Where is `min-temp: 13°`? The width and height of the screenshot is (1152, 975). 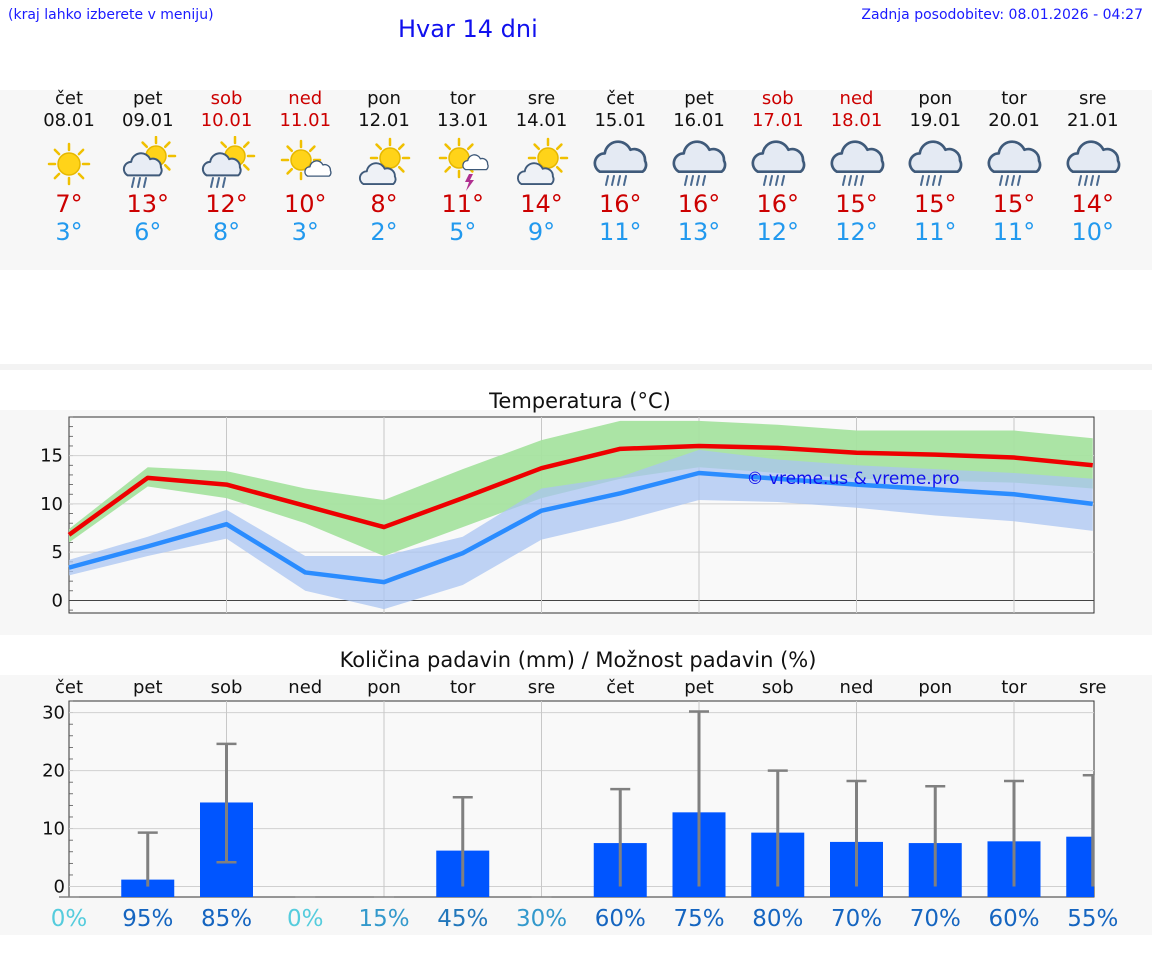
min-temp: 13° is located at coordinates (699, 232).